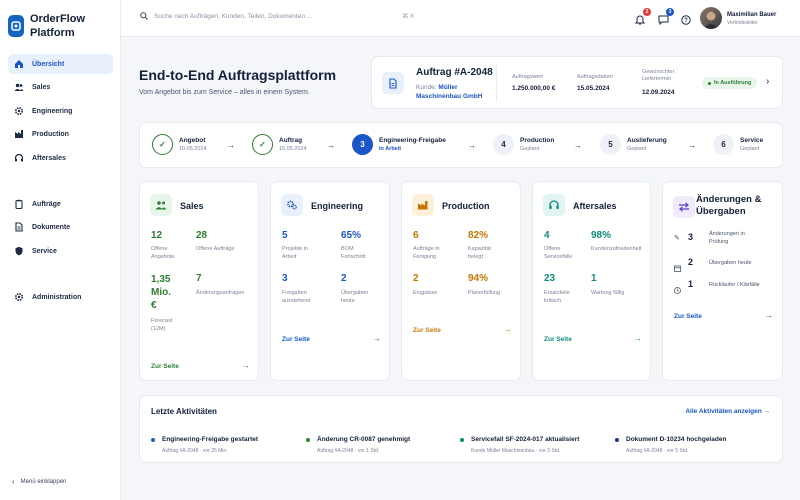  I want to click on user-role: Vertriebsleiter, so click(742, 23).